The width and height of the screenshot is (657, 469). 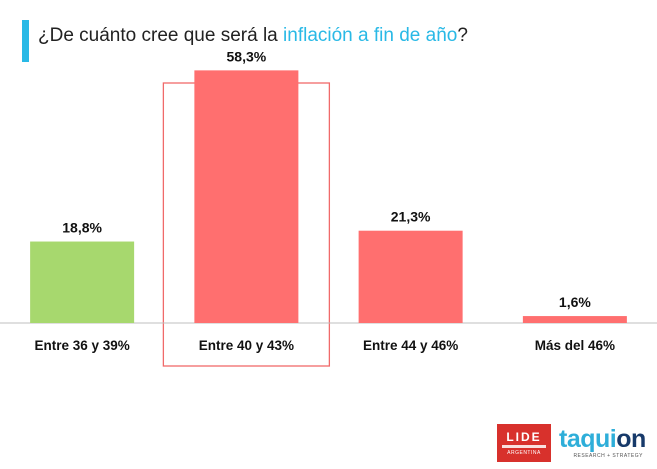 I want to click on category-label: Más del 46%, so click(x=575, y=345).